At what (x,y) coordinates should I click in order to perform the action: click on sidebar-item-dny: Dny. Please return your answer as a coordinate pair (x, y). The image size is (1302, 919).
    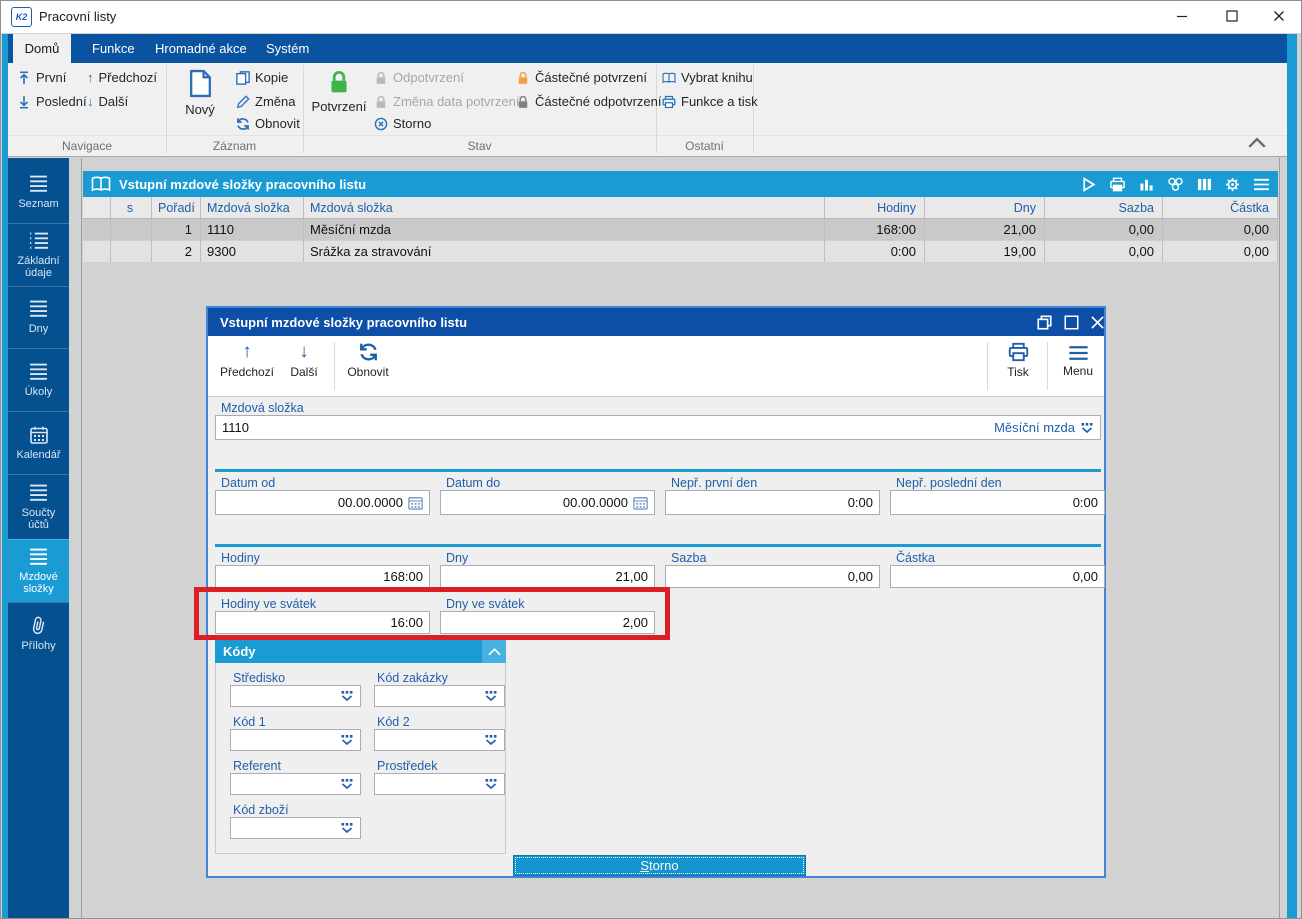
    Looking at the image, I should click on (38, 317).